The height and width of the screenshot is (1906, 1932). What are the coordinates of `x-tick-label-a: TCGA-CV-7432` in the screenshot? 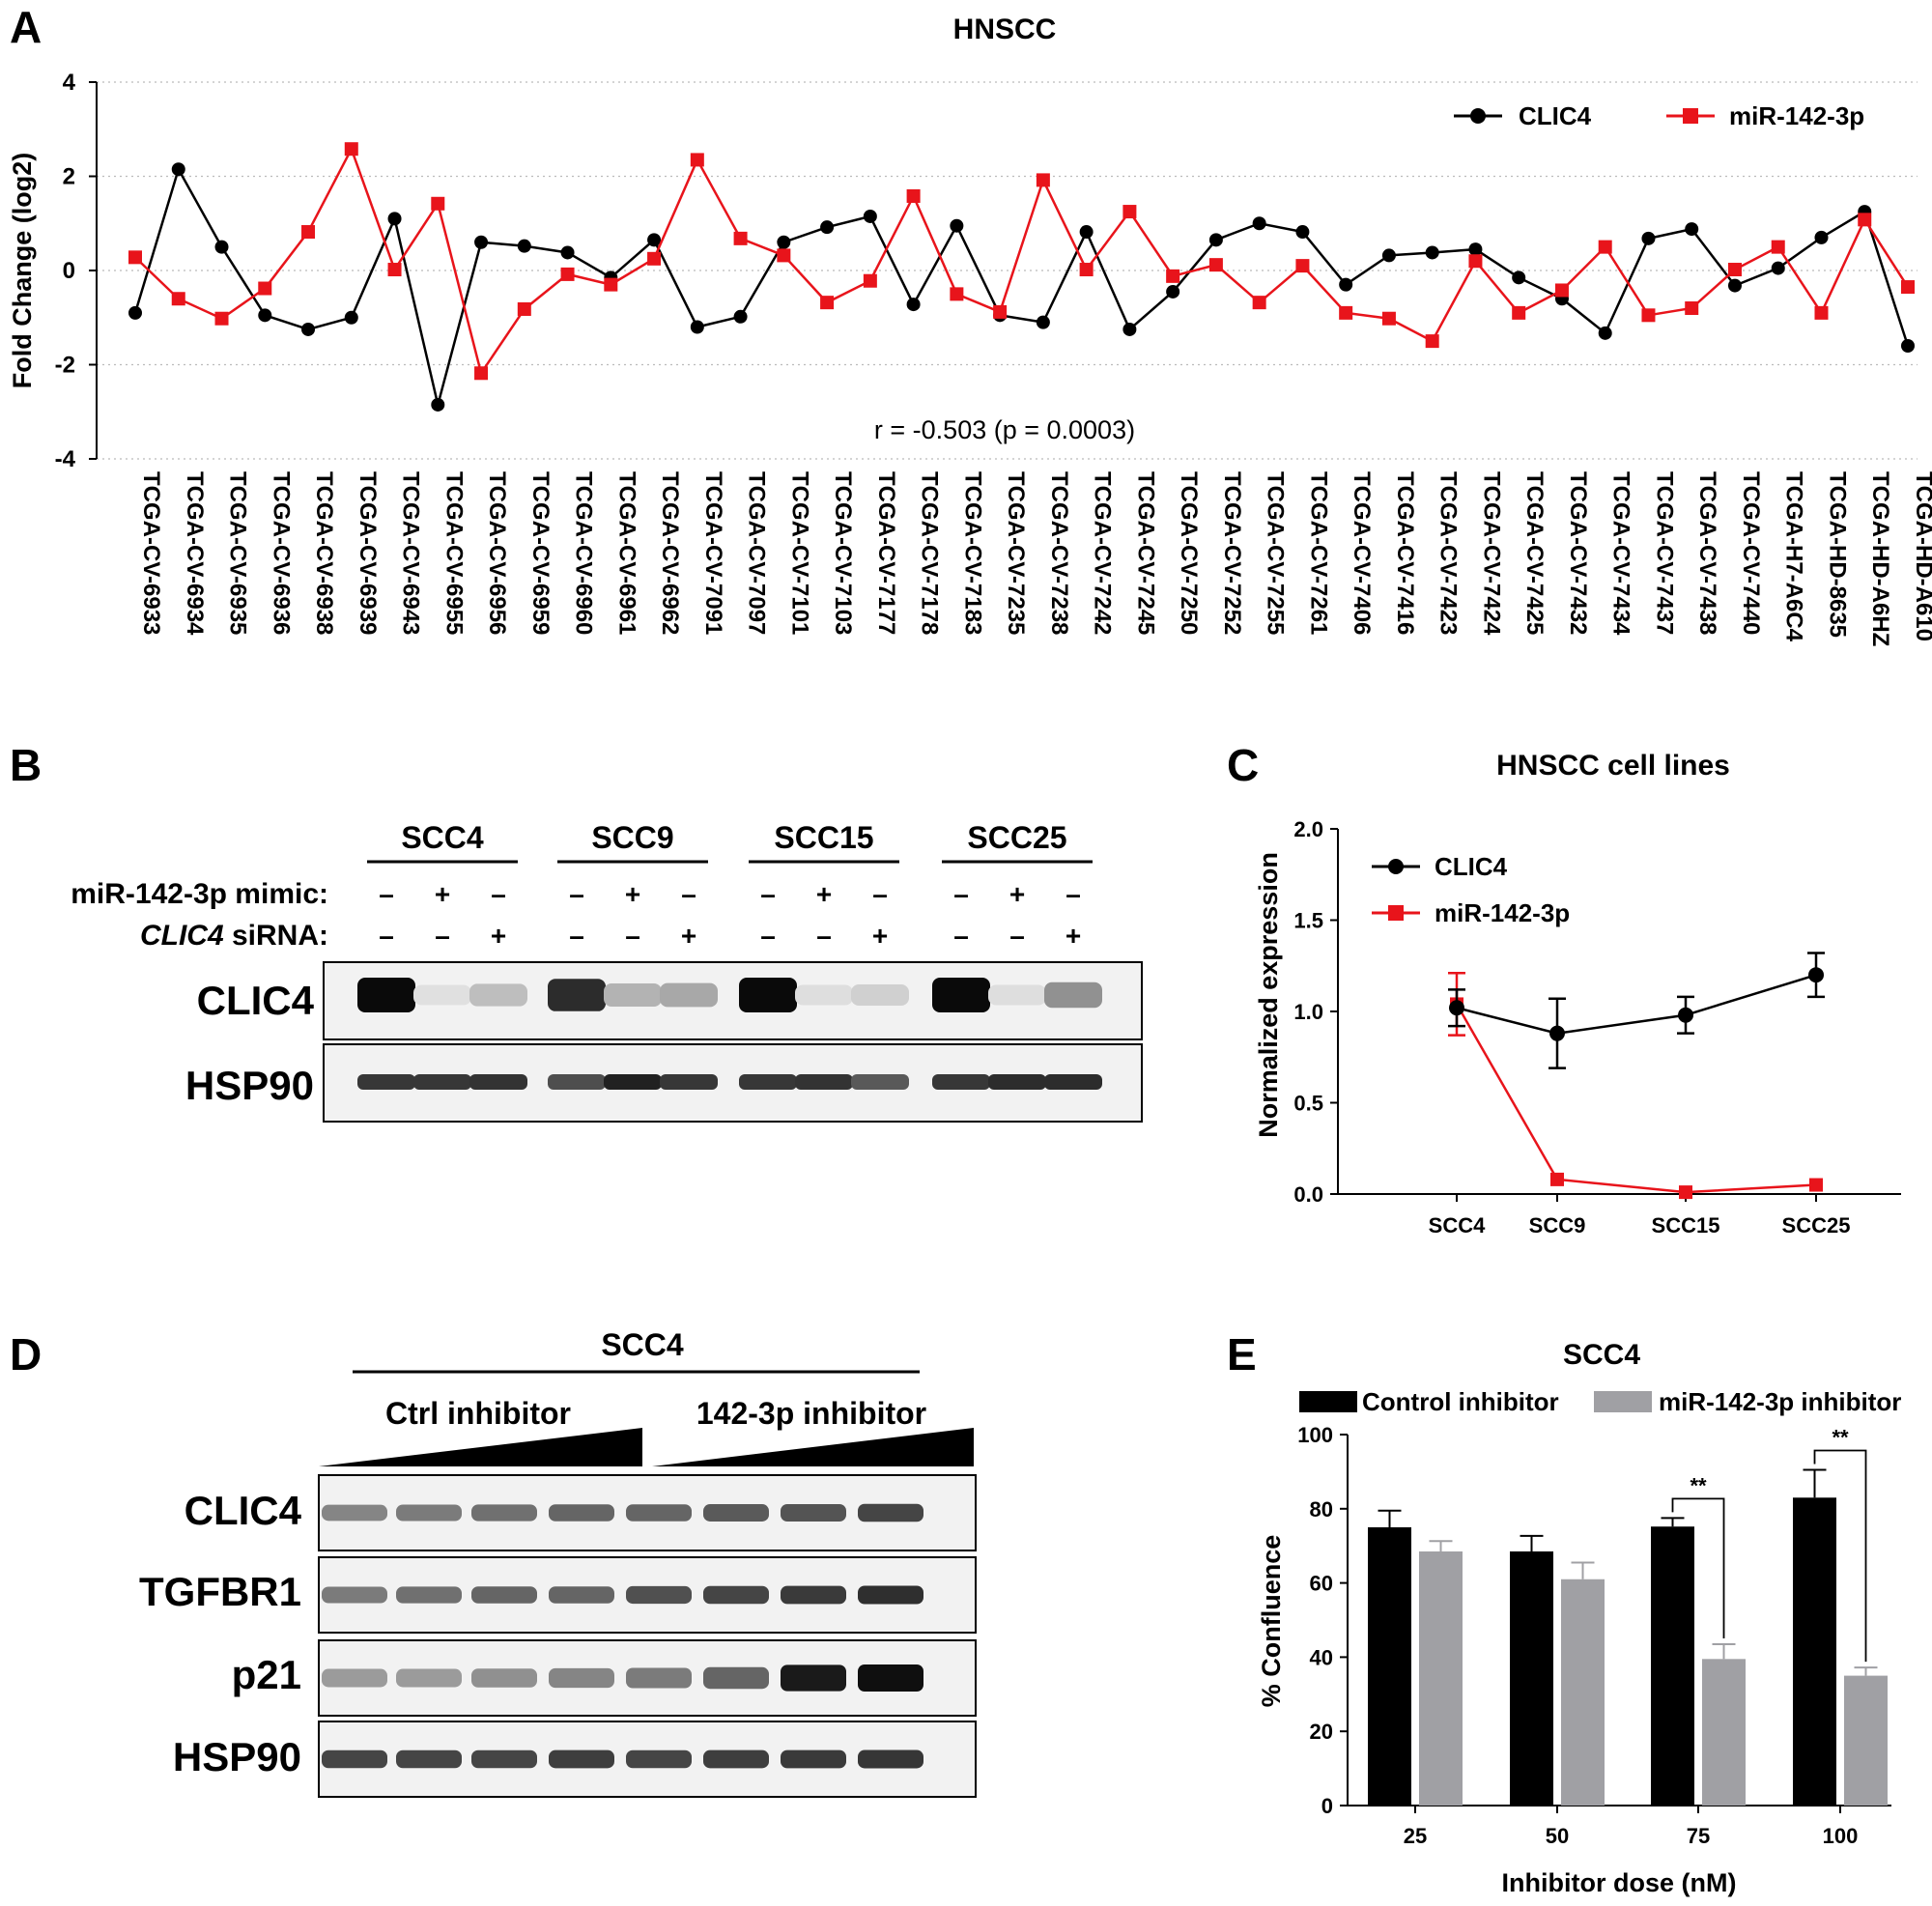 It's located at (1578, 553).